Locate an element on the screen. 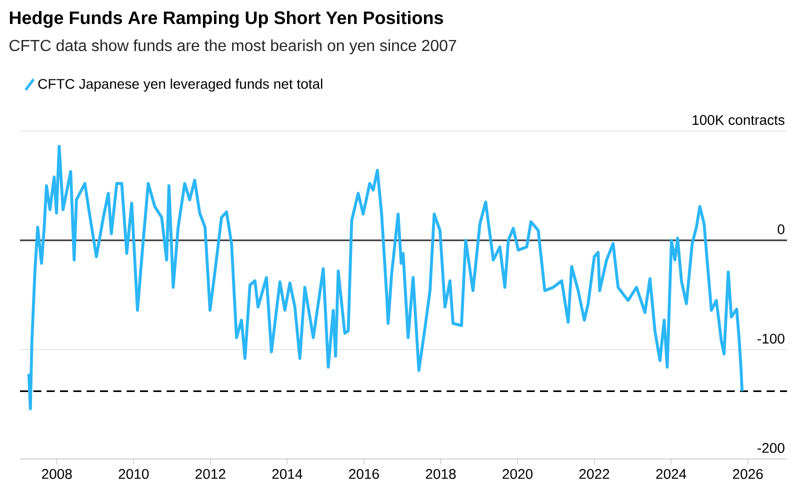 The height and width of the screenshot is (489, 800). x-tick-label: 2016 is located at coordinates (364, 474).